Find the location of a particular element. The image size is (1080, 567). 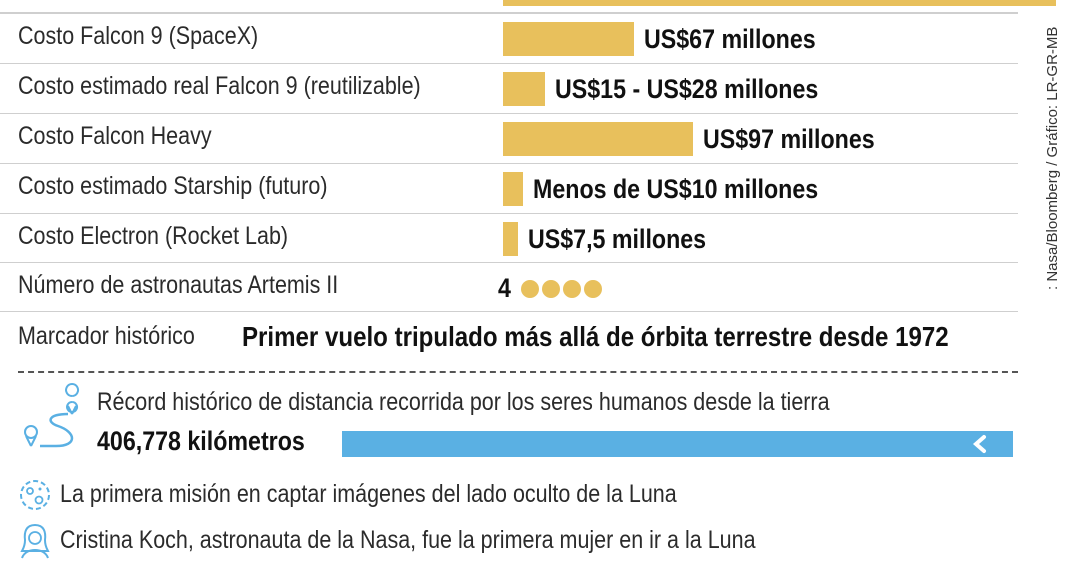

cost-row: Costo Falcon Heavy US$97 millones is located at coordinates (509, 138).